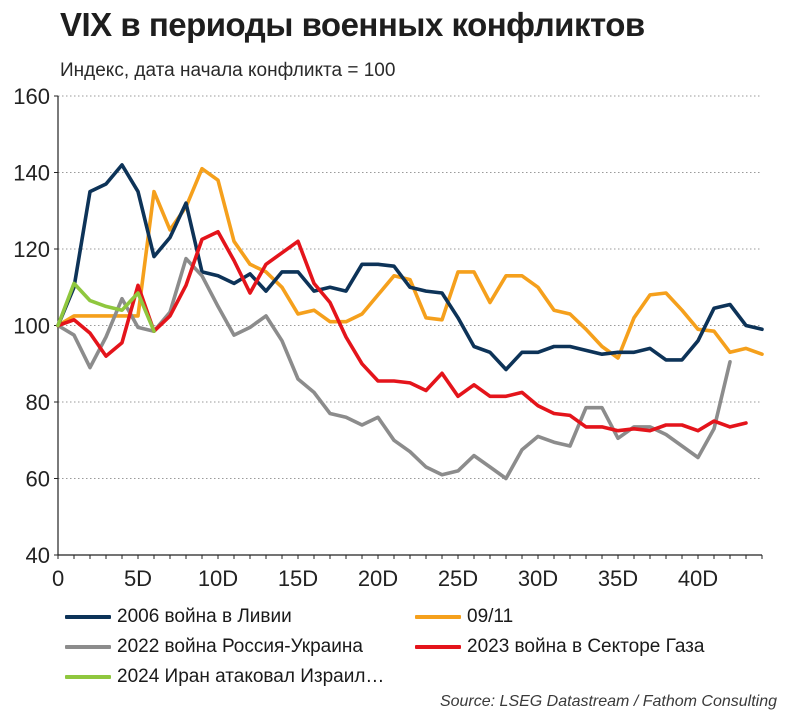 The height and width of the screenshot is (720, 793). I want to click on legend-item-gaza-2023: 2023 война в Секторе Газа, so click(559, 647).